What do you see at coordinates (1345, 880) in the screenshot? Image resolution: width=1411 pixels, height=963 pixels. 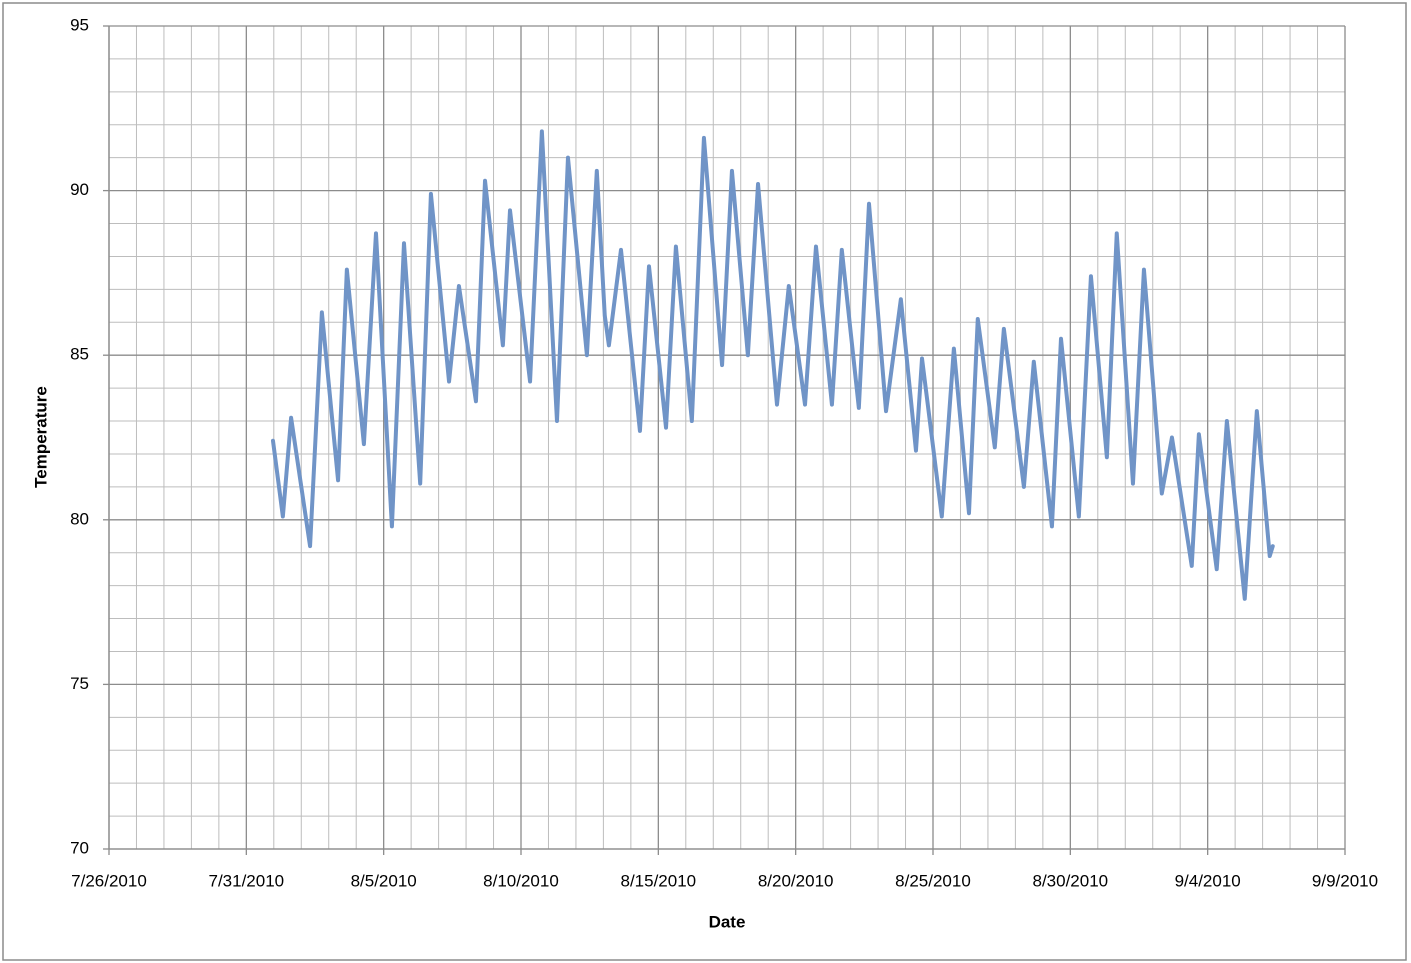 I see `x-tick-label: 9/9/2010` at bounding box center [1345, 880].